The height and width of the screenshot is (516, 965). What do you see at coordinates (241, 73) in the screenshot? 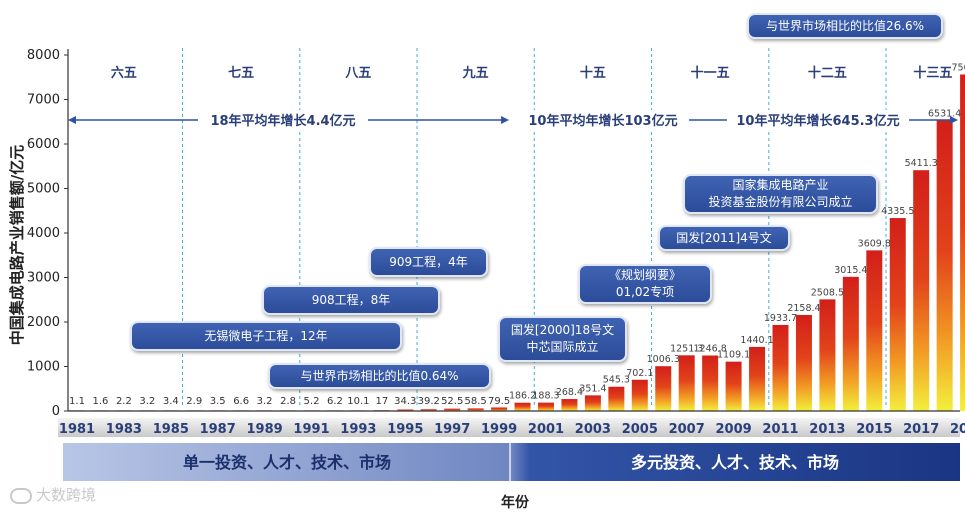
I see `plan-label: 七五` at bounding box center [241, 73].